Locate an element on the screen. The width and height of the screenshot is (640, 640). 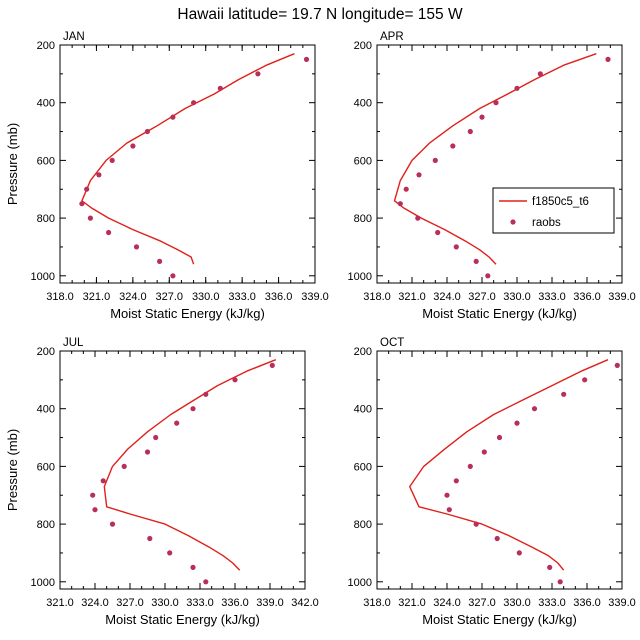
panel-label: OCT is located at coordinates (392, 343).